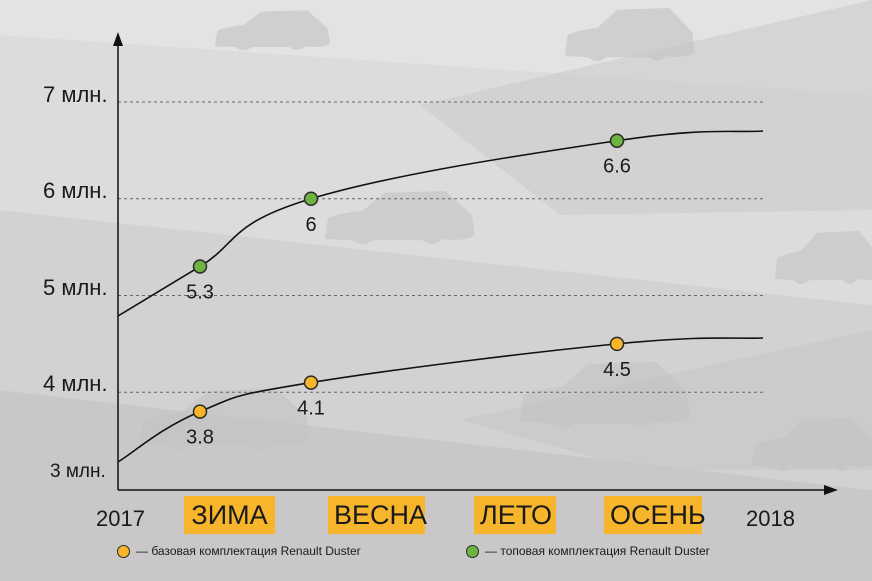 The image size is (872, 581). What do you see at coordinates (229, 515) in the screenshot?
I see `season-label-winter: ЗИМА` at bounding box center [229, 515].